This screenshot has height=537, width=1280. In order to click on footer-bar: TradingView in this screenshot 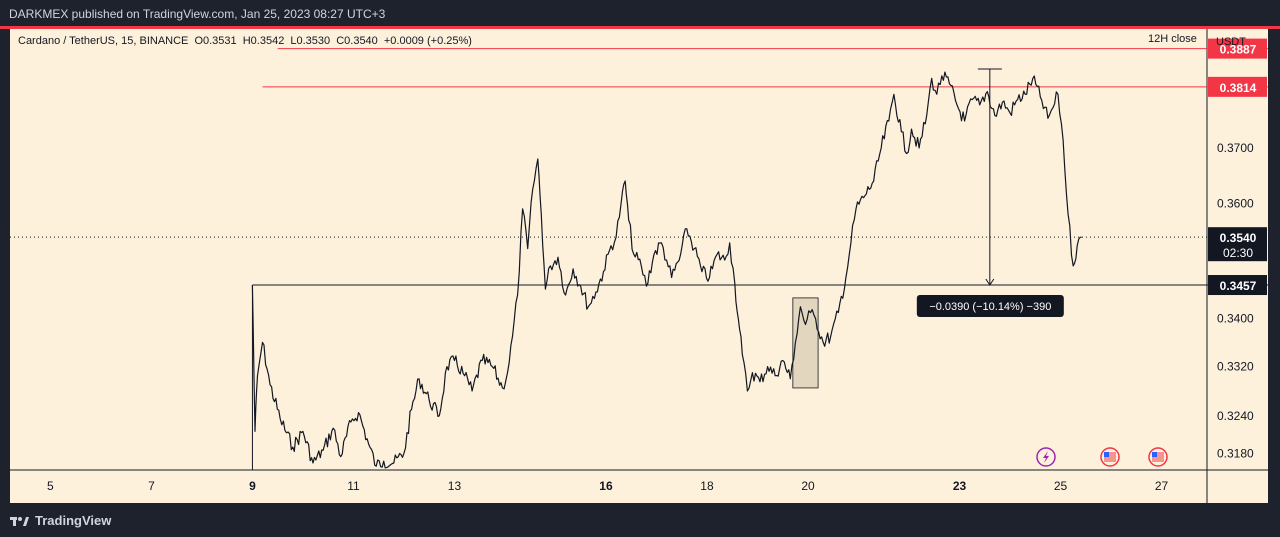, I will do `click(640, 520)`.